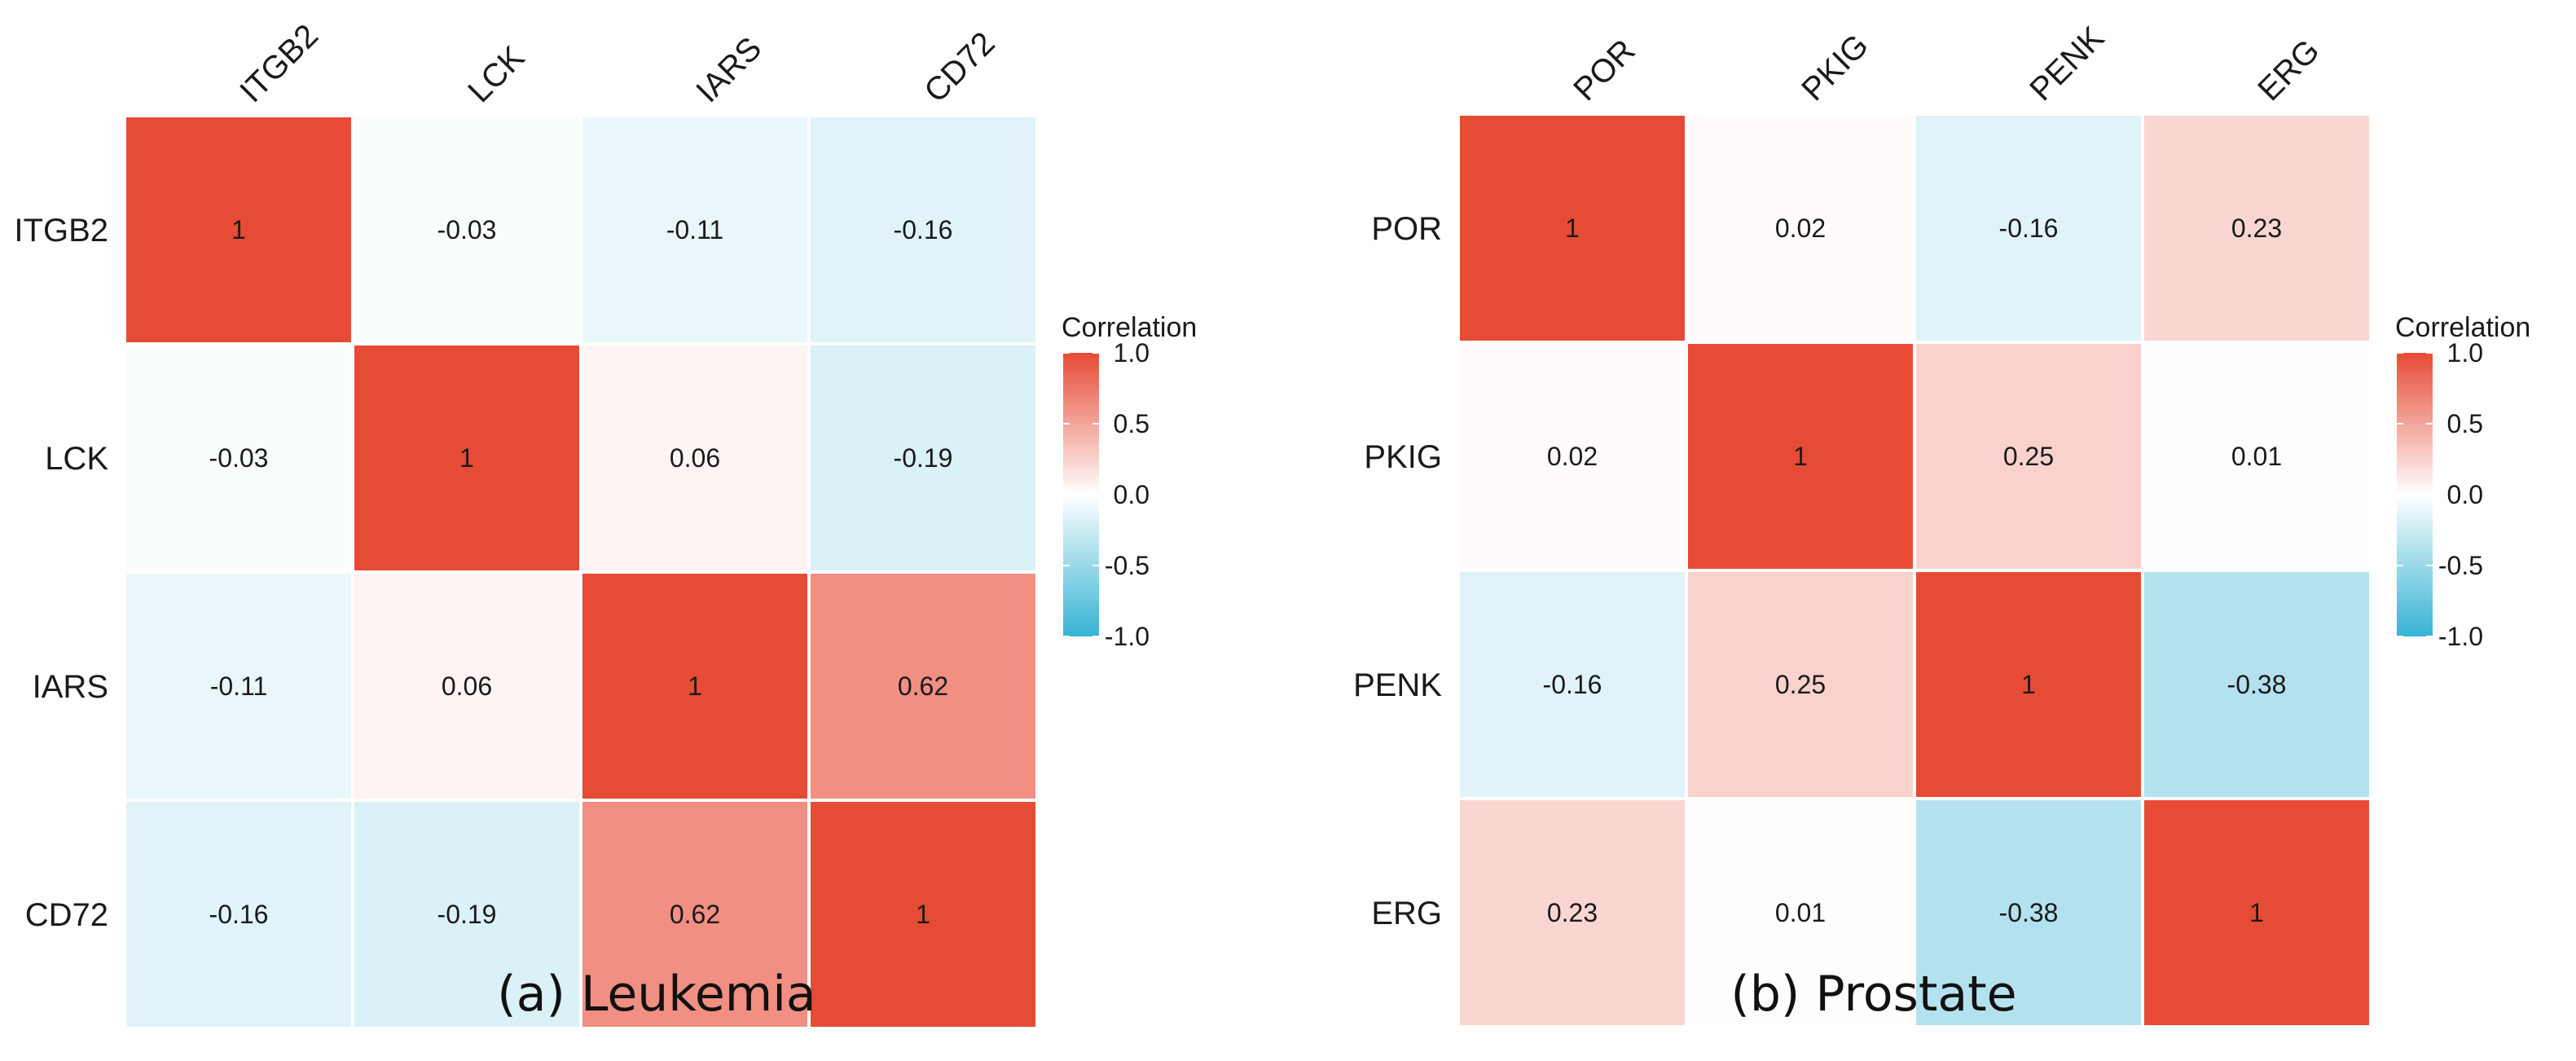 This screenshot has width=2576, height=1061. Describe the element at coordinates (1835, 68) in the screenshot. I see `prostate-column-label: PKIG` at that location.